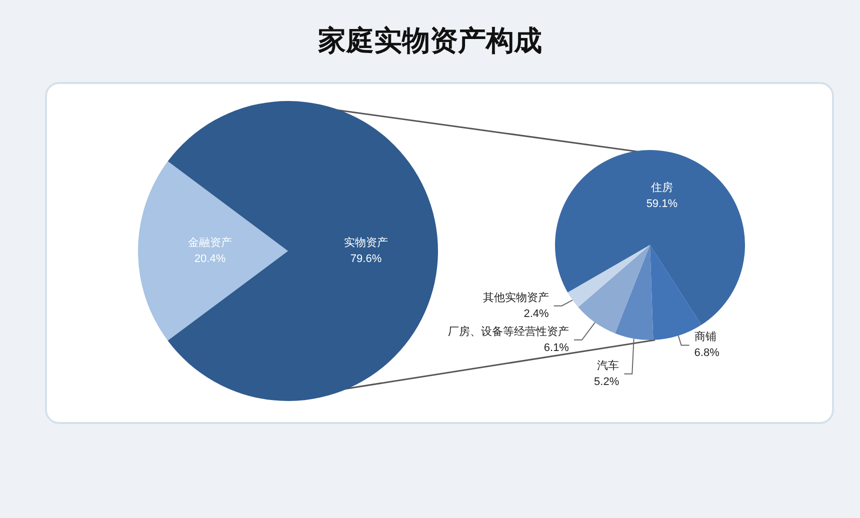 The height and width of the screenshot is (518, 860). Describe the element at coordinates (662, 204) in the screenshot. I see `data-label: 59.1%` at that location.